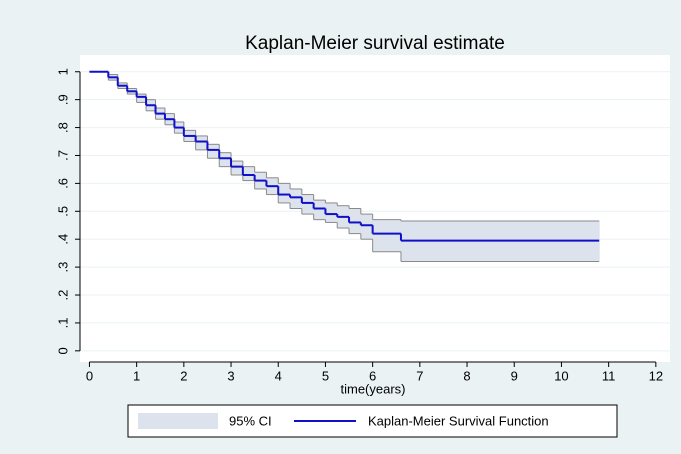 This screenshot has width=681, height=454. What do you see at coordinates (62, 183) in the screenshot?
I see `y-tick-label: .6` at bounding box center [62, 183].